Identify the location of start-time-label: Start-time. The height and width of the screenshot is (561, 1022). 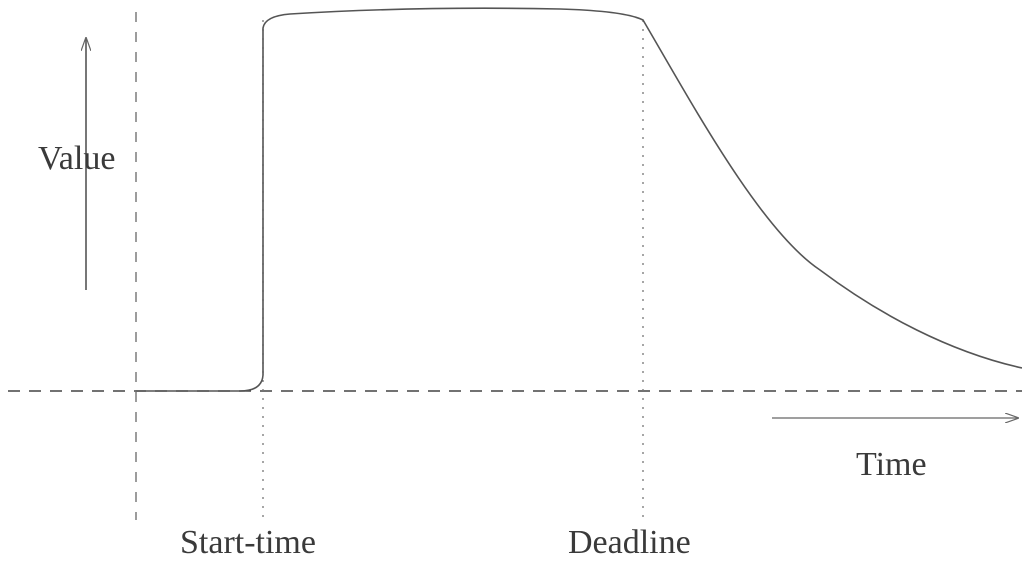
(248, 542).